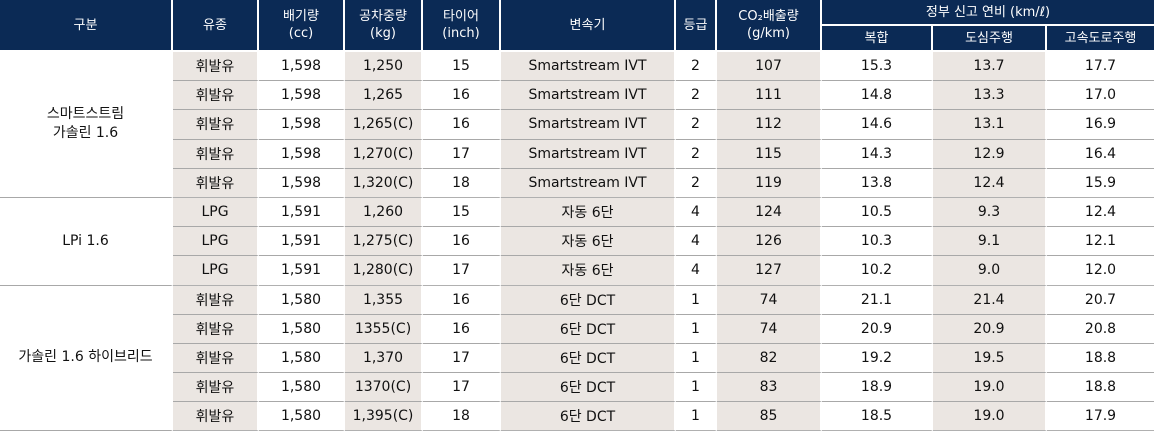  Describe the element at coordinates (86, 241) in the screenshot. I see `group-name-cell: LPi 1.6` at that location.